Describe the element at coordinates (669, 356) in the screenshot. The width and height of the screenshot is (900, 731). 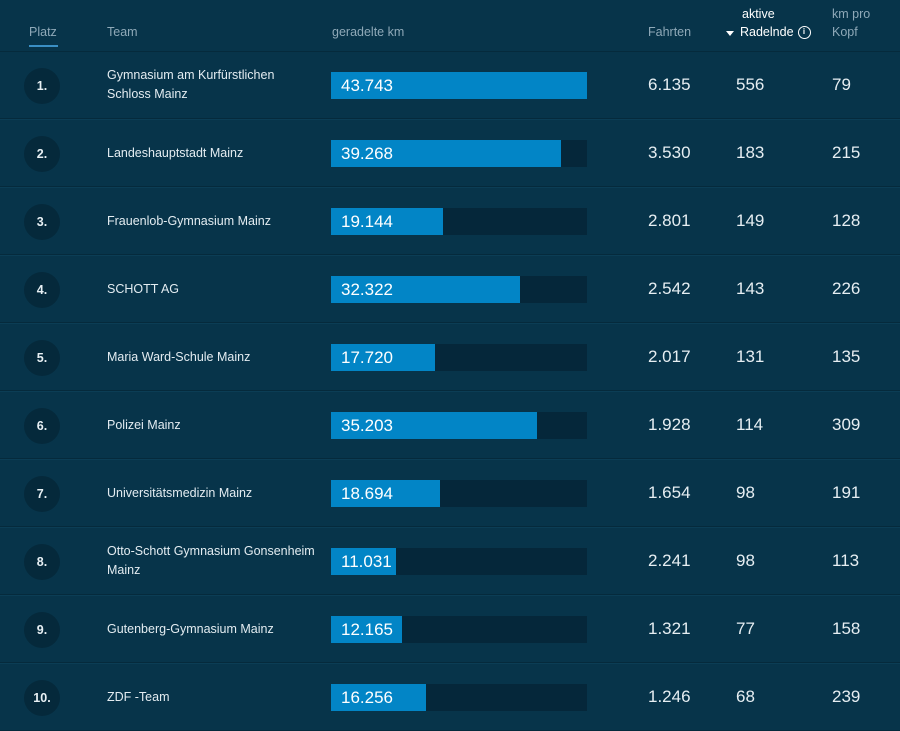
I see `fahrten-value: 2.017` at that location.